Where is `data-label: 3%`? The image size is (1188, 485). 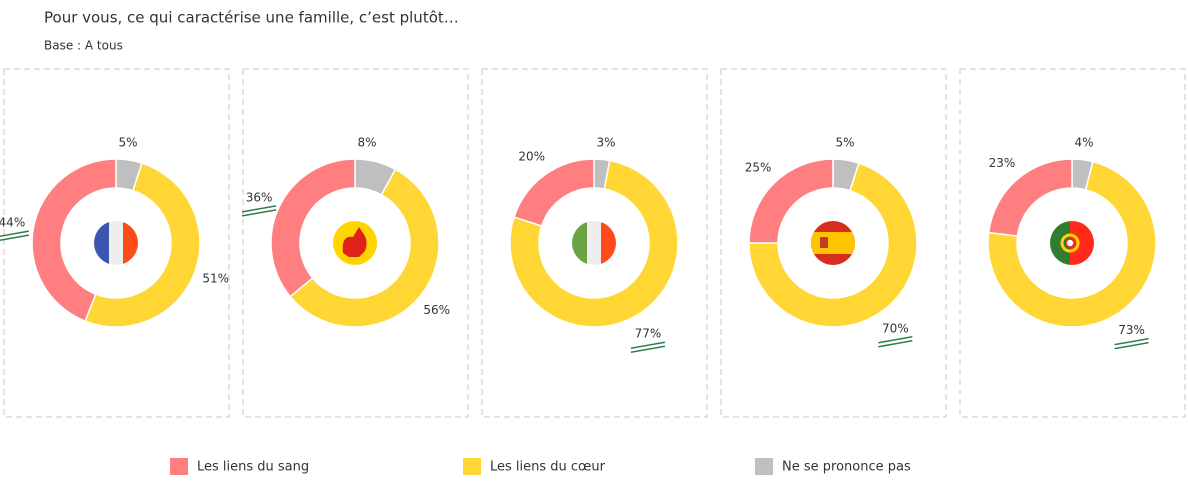 data-label: 3% is located at coordinates (605, 143).